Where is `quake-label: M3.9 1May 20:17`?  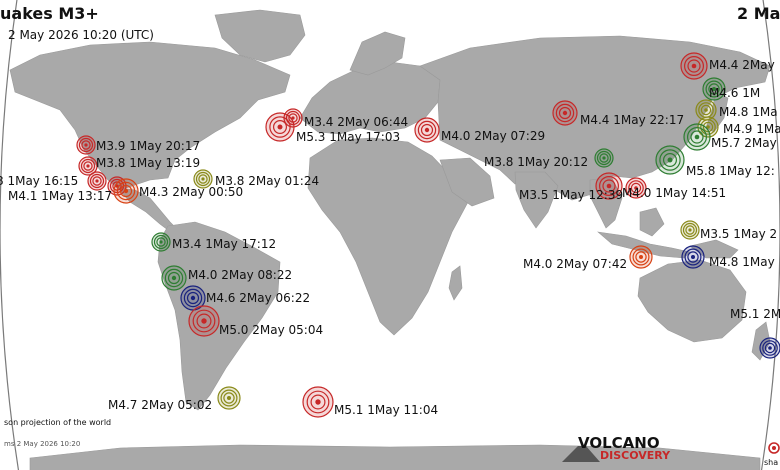
quake-label: M3.9 1May 20:17 is located at coordinates (148, 146).